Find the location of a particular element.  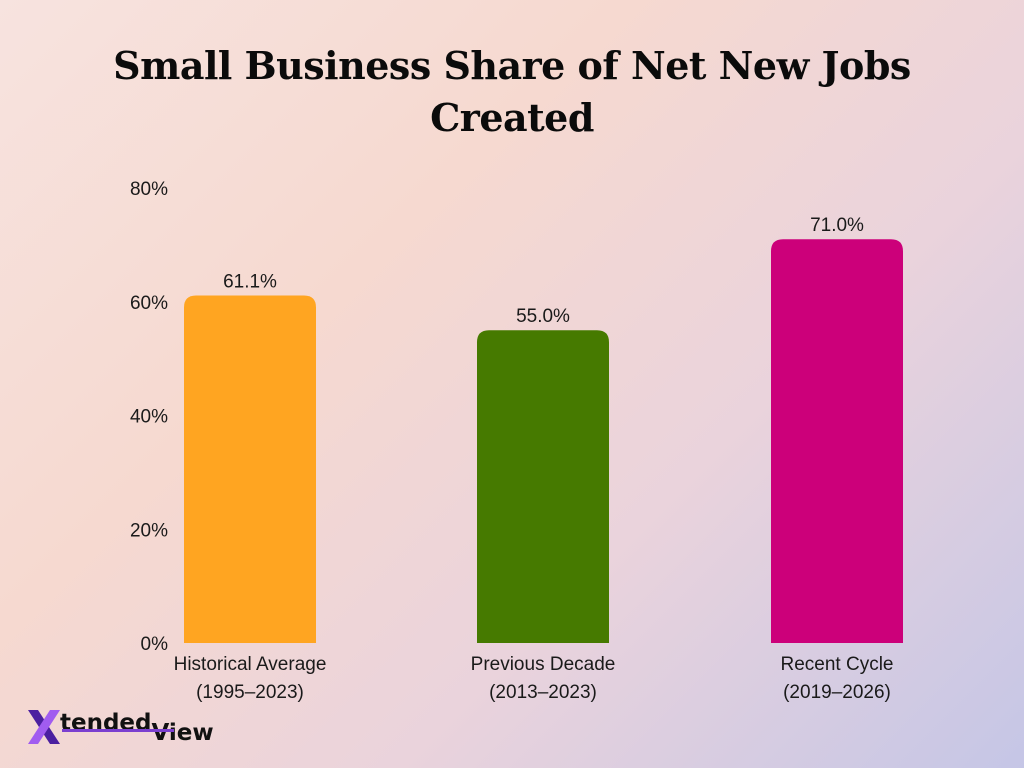

y-tick-label: 40% is located at coordinates (149, 417).